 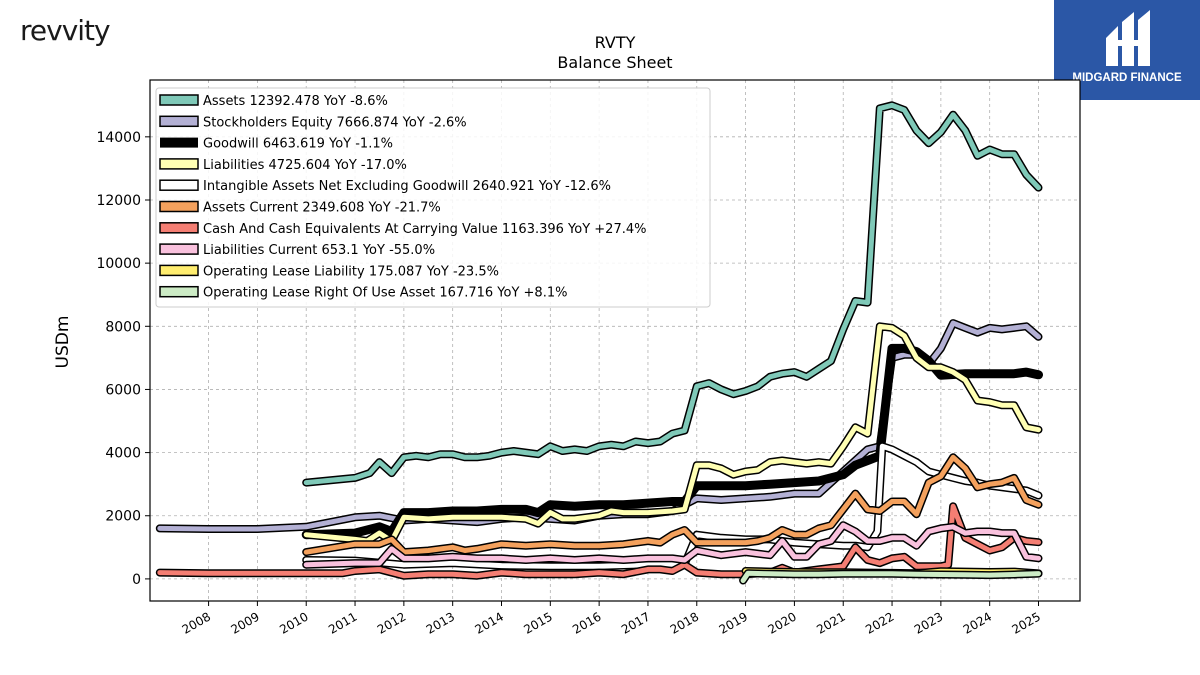 What do you see at coordinates (537, 622) in the screenshot?
I see `x-tick-label: 2015` at bounding box center [537, 622].